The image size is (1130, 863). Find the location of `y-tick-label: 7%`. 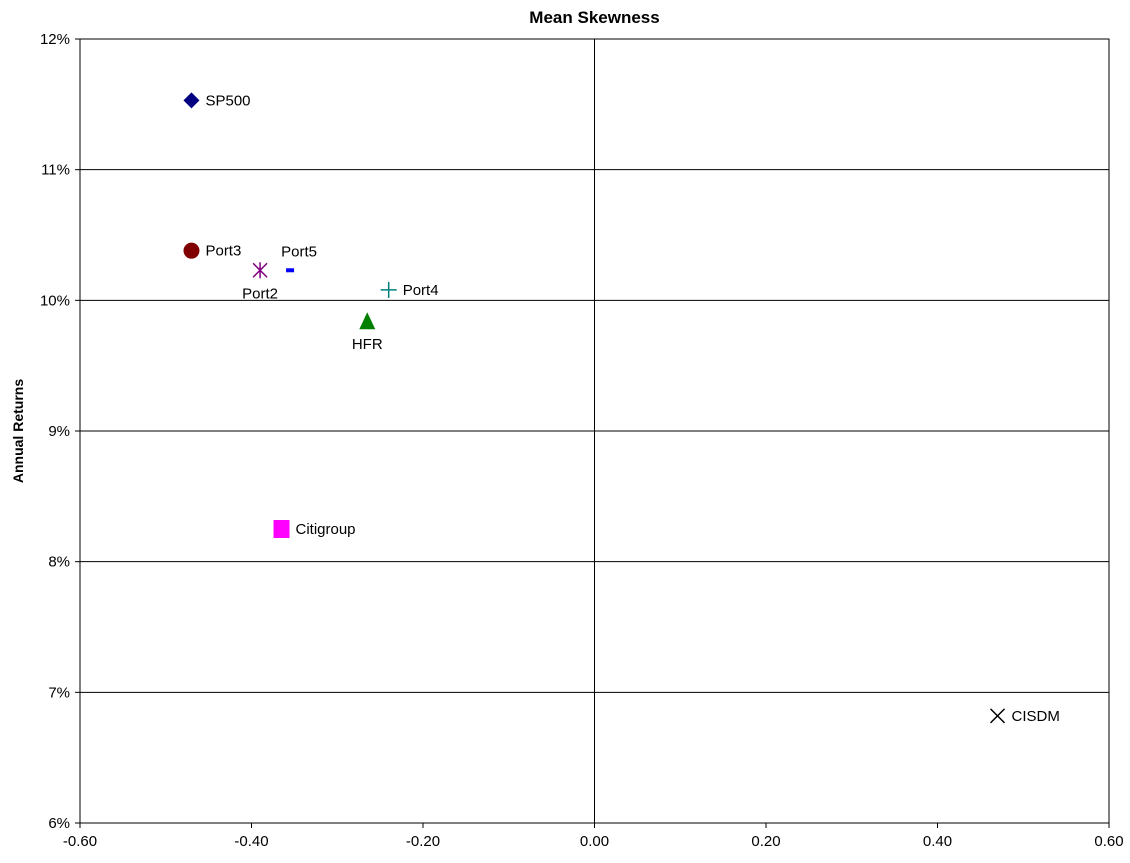

y-tick-label: 7% is located at coordinates (59, 692).